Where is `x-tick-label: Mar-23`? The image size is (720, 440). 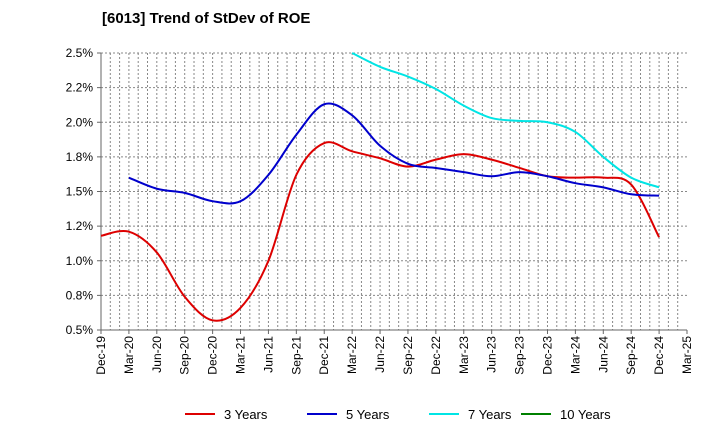
x-tick-label: Mar-23 is located at coordinates (464, 355).